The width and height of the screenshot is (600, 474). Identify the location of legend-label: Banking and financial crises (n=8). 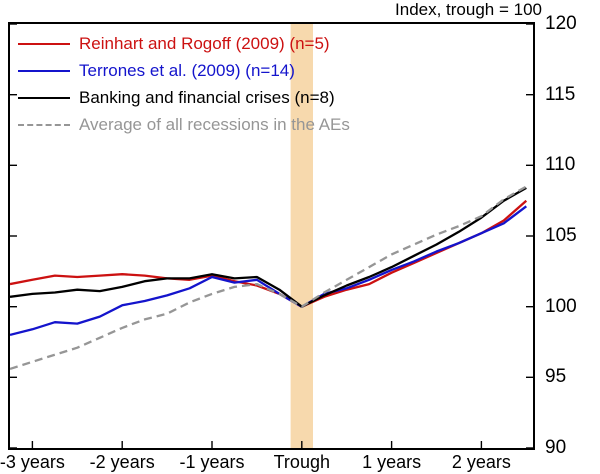
(207, 97).